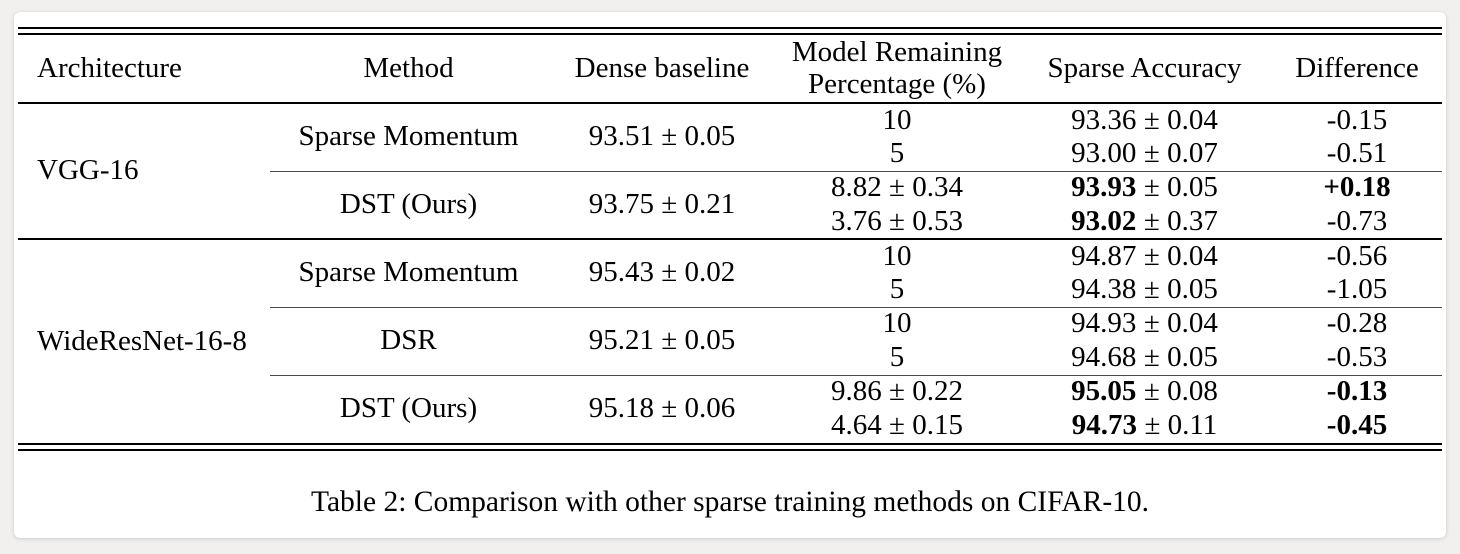 The height and width of the screenshot is (554, 1460). Describe the element at coordinates (662, 272) in the screenshot. I see `dense-baseline-cell: 95.43 ± 0.02` at that location.